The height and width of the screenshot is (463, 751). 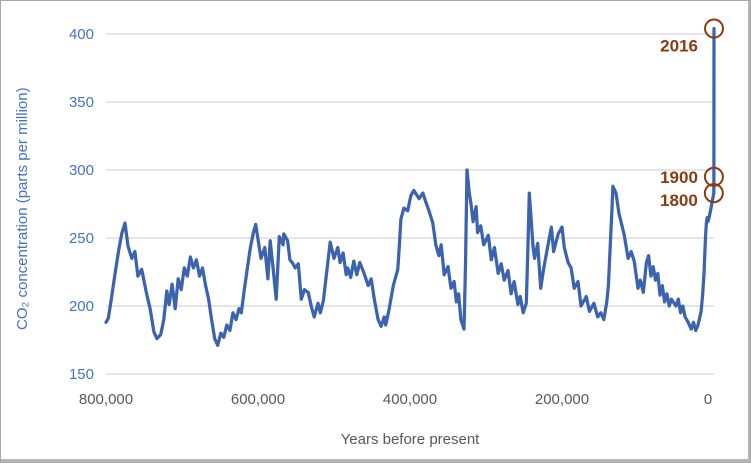 I want to click on x-tick-label-0: 0, so click(x=708, y=399).